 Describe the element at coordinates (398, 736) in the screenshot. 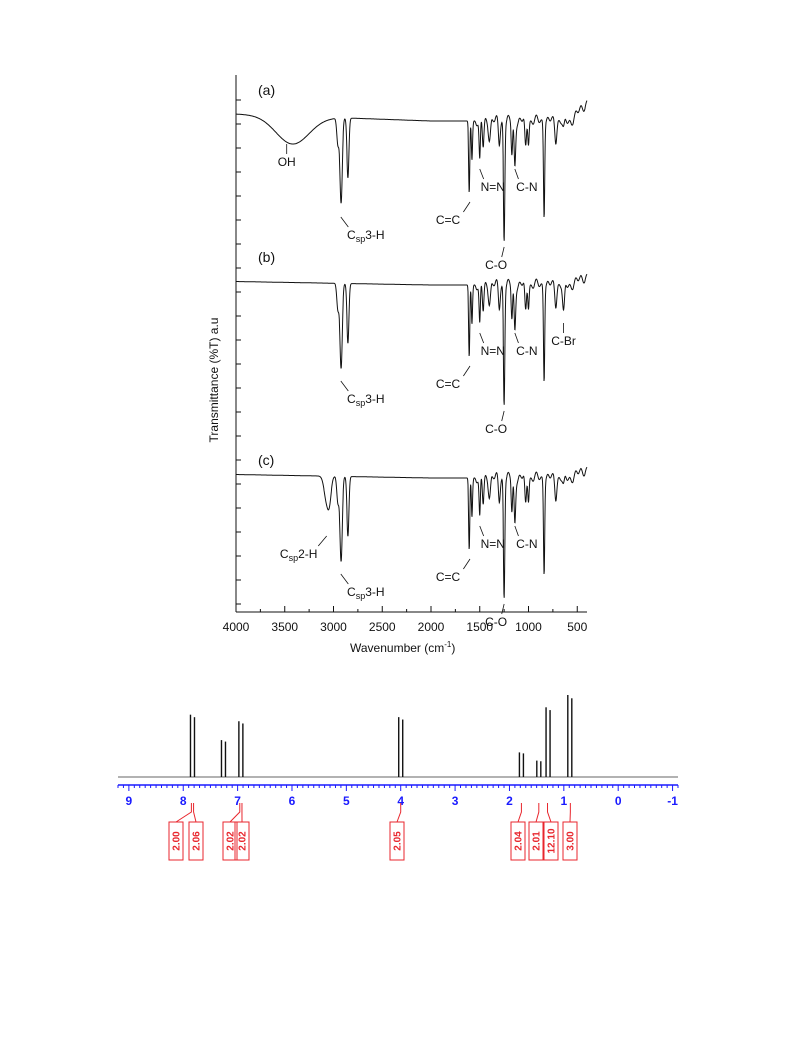

I see `nmr-trace` at that location.